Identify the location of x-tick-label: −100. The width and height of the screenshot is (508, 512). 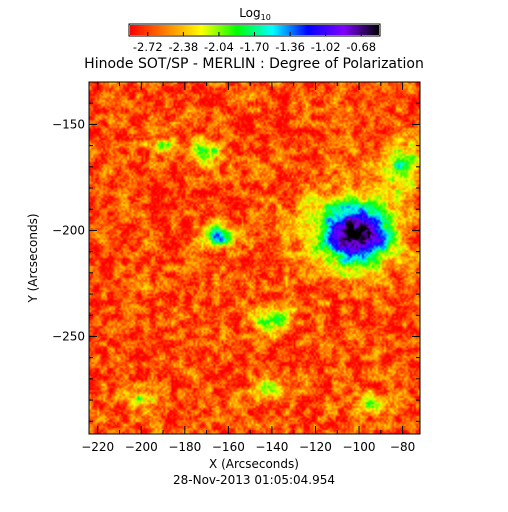
(359, 447).